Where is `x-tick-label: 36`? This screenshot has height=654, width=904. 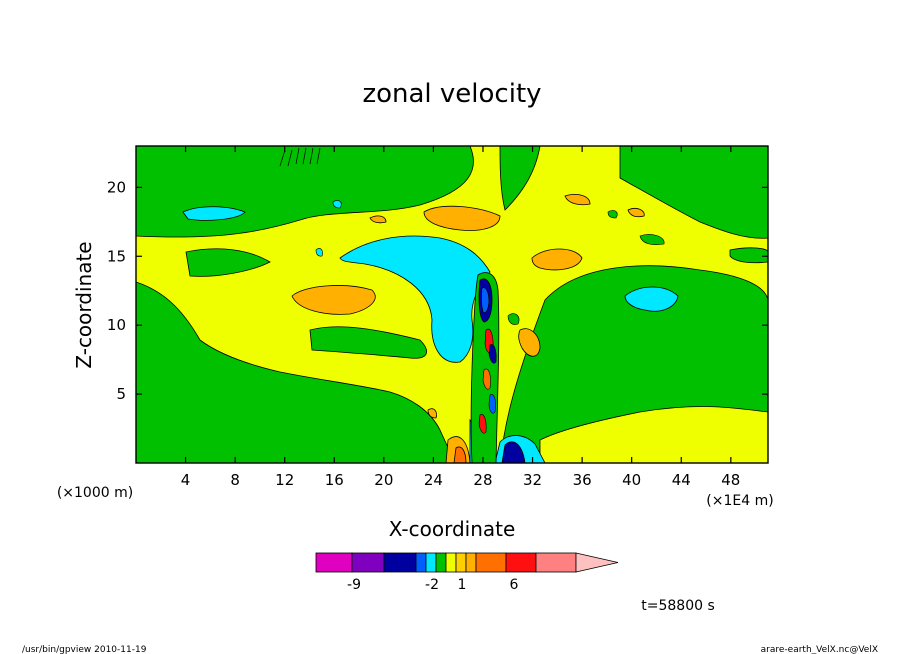 x-tick-label: 36 is located at coordinates (582, 480).